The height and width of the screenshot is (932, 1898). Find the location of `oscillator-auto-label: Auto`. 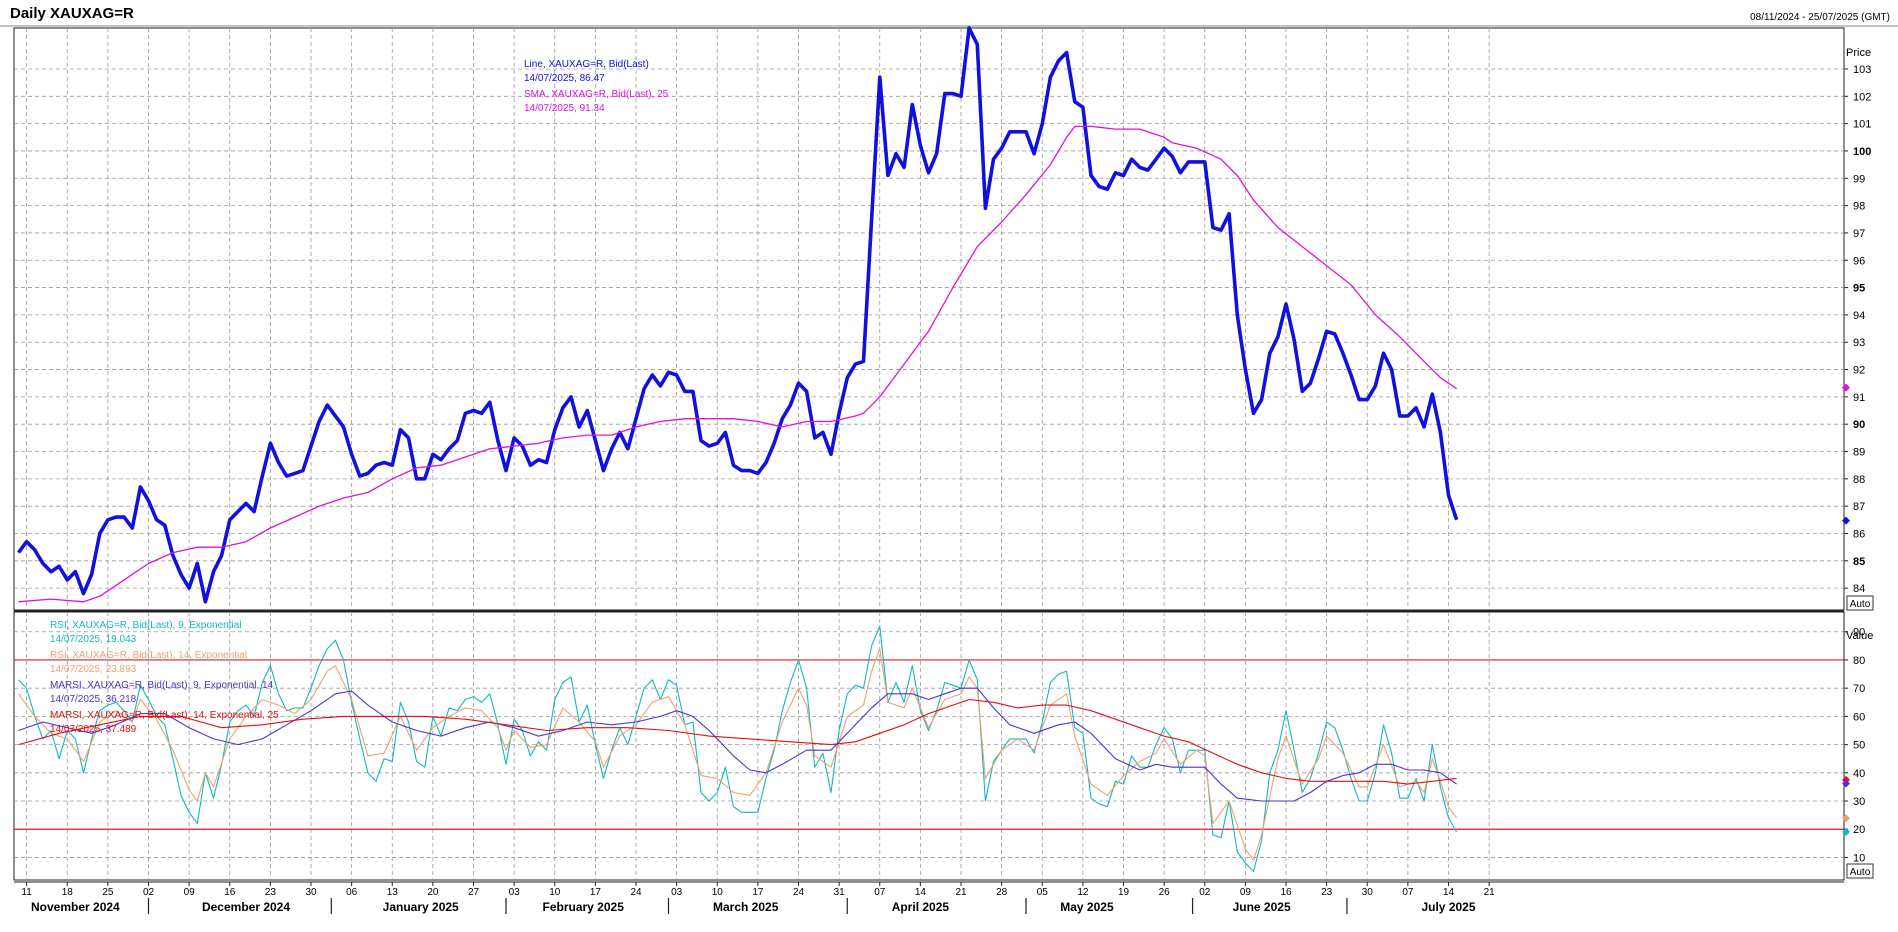

oscillator-auto-label: Auto is located at coordinates (1860, 872).